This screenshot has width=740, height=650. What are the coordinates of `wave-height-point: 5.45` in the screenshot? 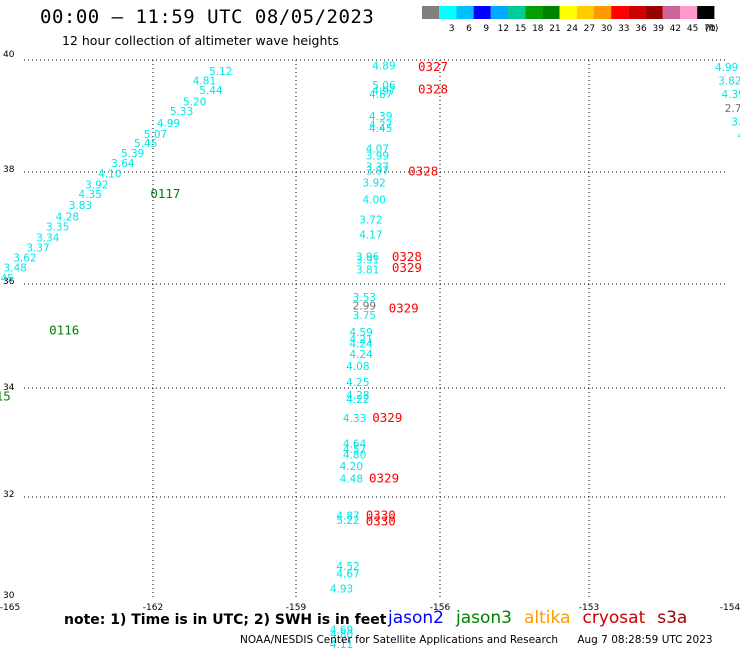 It's located at (145, 144).